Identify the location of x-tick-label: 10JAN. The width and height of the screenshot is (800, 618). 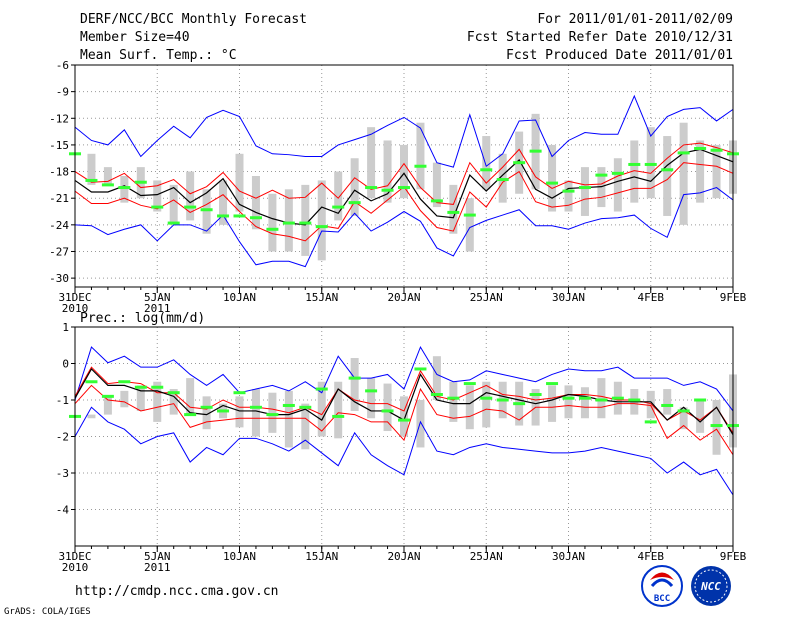
(239, 556).